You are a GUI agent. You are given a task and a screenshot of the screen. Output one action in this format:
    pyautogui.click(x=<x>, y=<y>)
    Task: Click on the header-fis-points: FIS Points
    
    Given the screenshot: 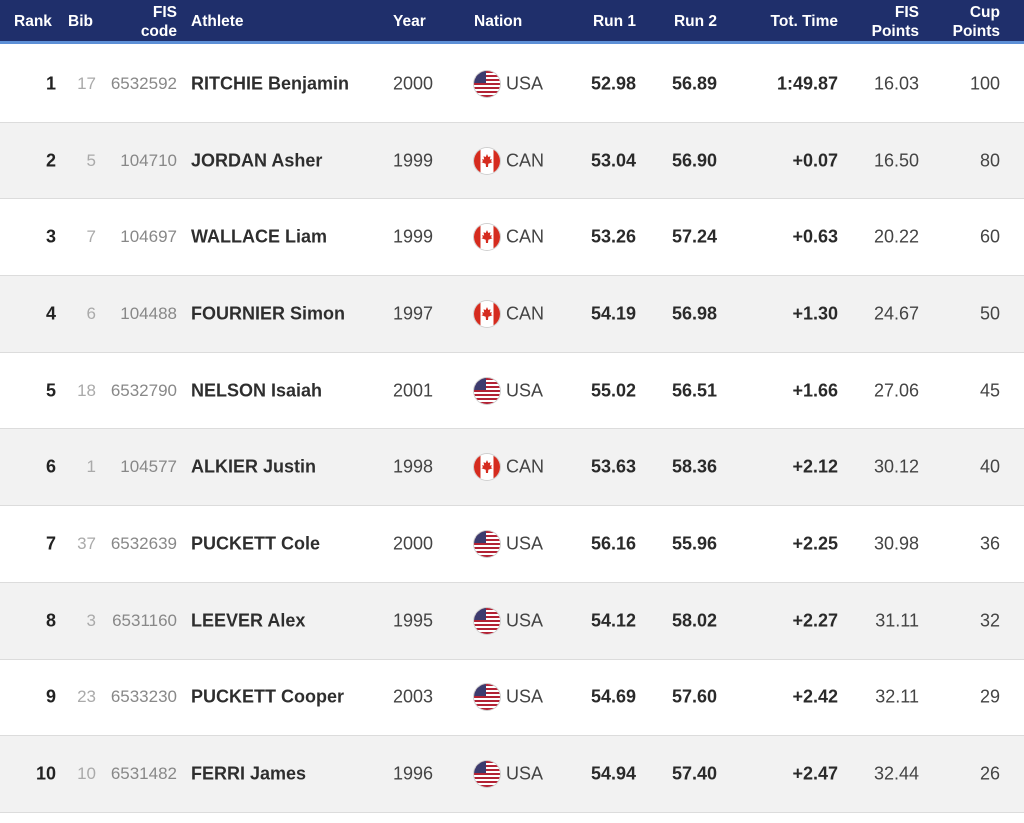 What is the action you would take?
    pyautogui.click(x=895, y=22)
    